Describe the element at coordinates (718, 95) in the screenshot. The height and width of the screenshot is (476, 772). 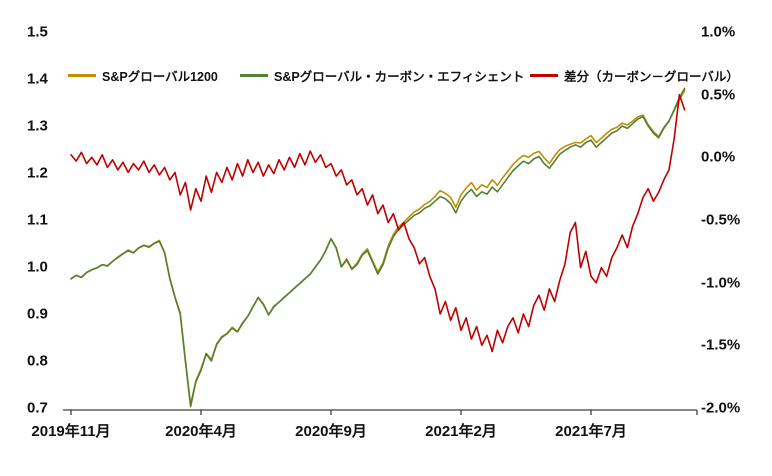
I see `y-right-tick-label: 0.5%` at that location.